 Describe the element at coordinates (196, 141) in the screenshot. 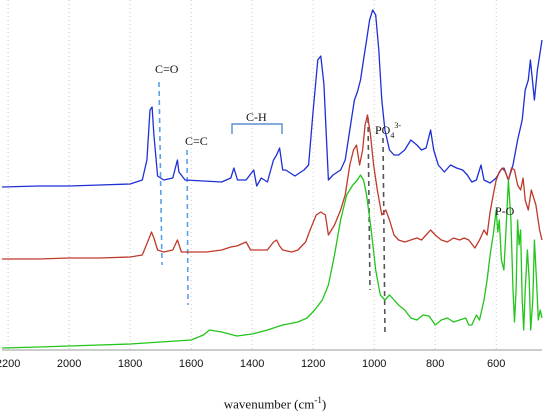

I see `annotation-c-c: C=C` at that location.